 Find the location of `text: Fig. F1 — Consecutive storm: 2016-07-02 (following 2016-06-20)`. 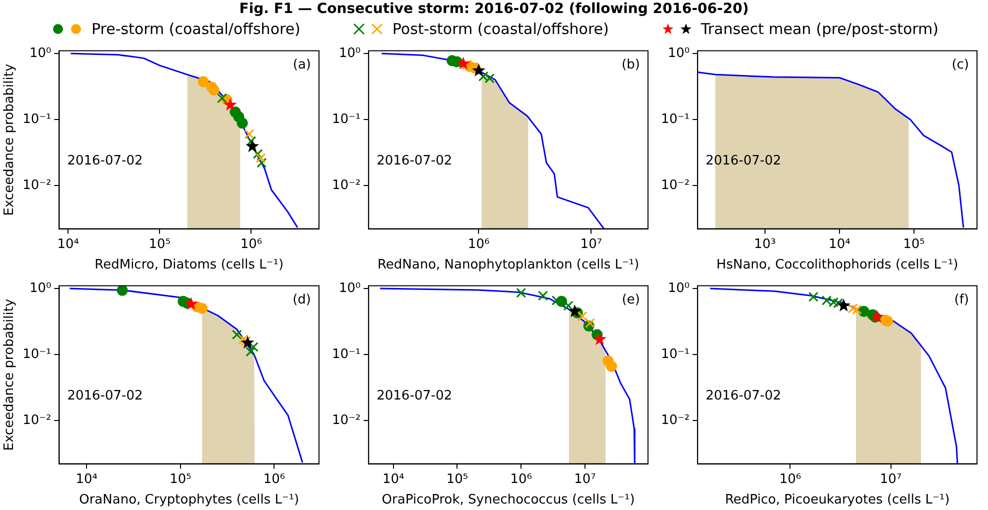

text: Fig. F1 — Consecutive storm: 2016-07-02 (following 2016-06-20) is located at coordinates (494, 9).